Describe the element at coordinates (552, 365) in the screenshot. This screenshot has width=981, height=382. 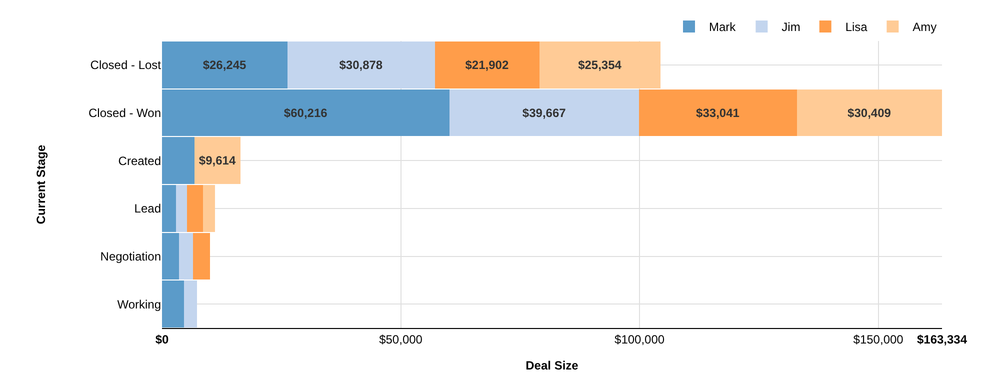
I see `x-axis-title: Deal Size` at that location.